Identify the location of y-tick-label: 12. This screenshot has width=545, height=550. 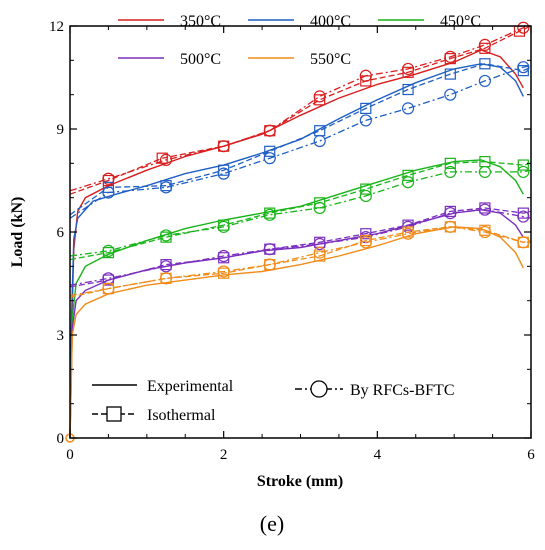
(56, 27).